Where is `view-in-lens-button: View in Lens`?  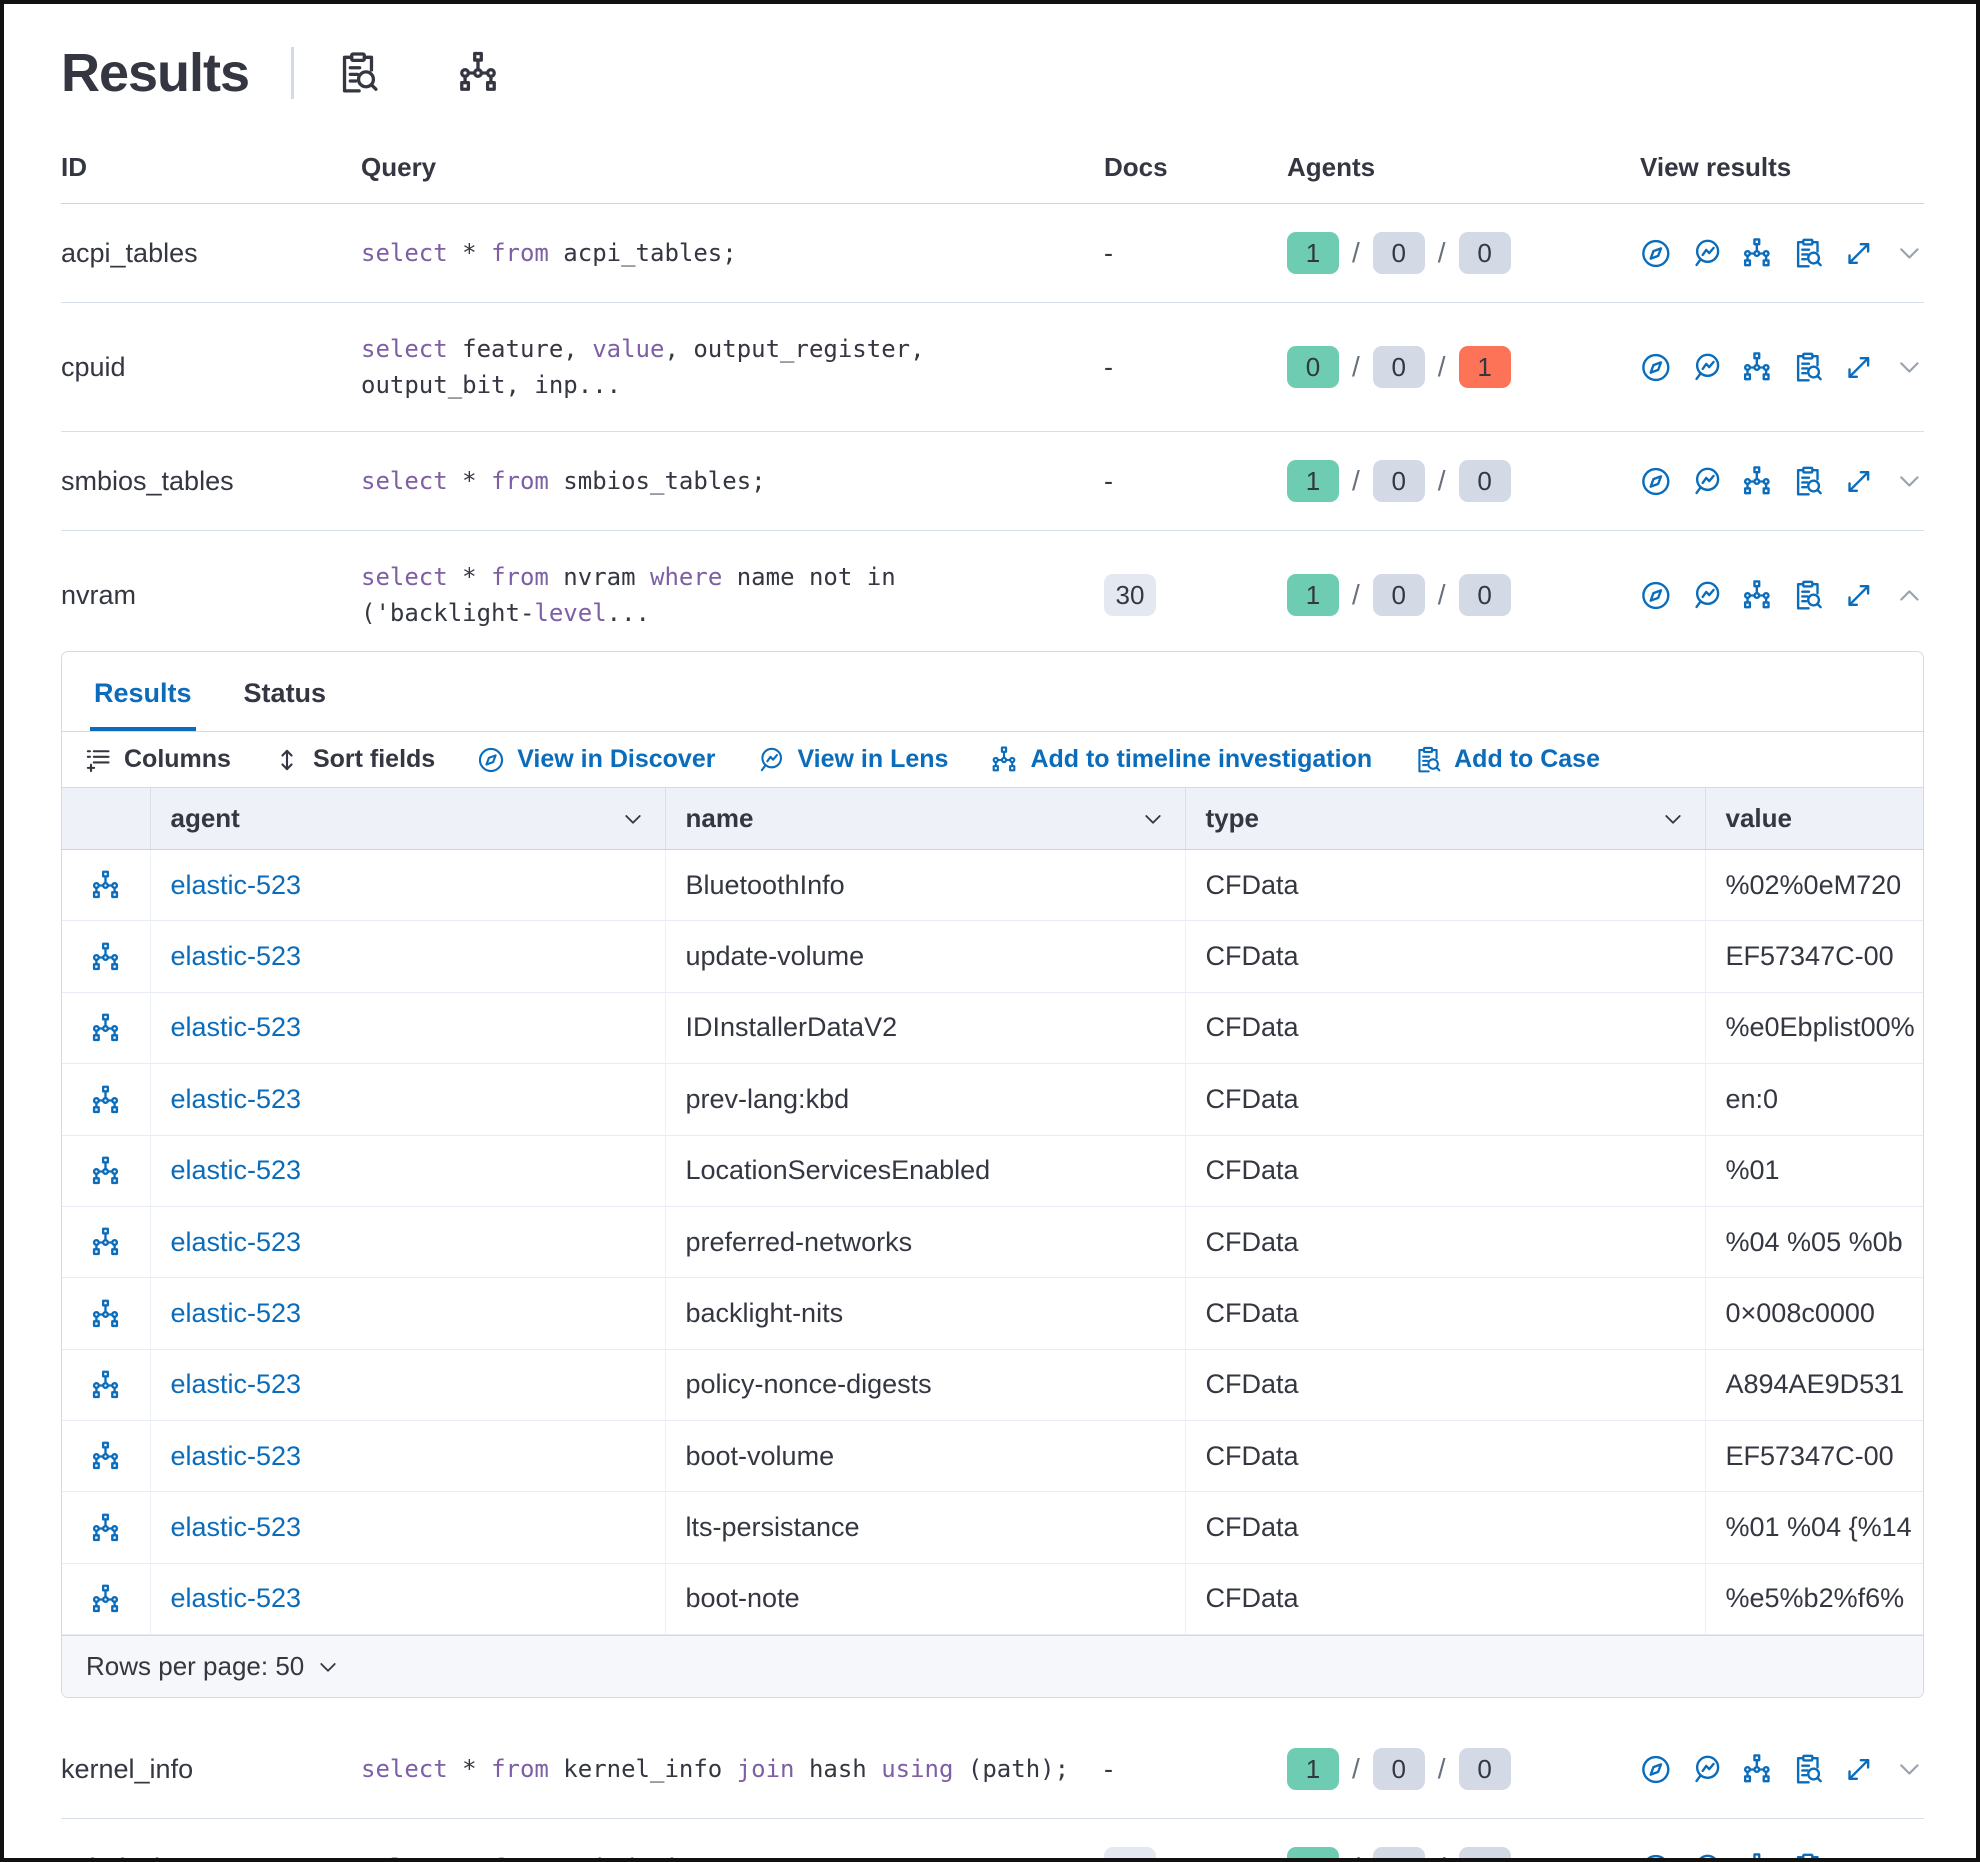
view-in-lens-button: View in Lens is located at coordinates (852, 759).